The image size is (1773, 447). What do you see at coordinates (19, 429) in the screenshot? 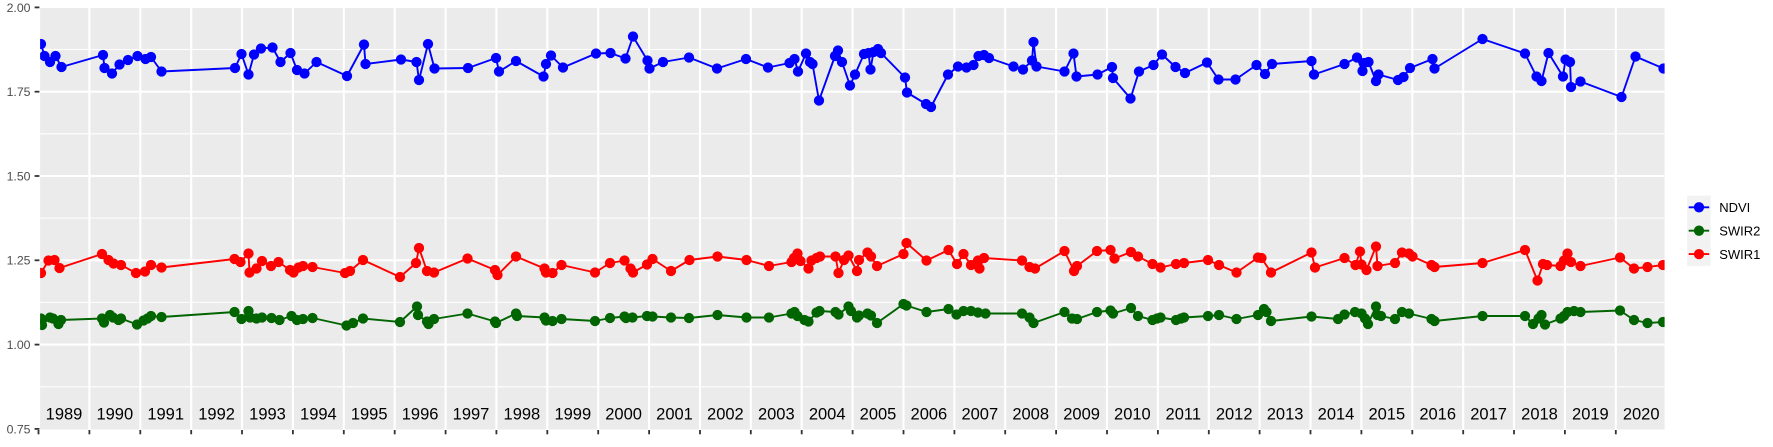
I see `svg-text: 0.75` at bounding box center [19, 429].